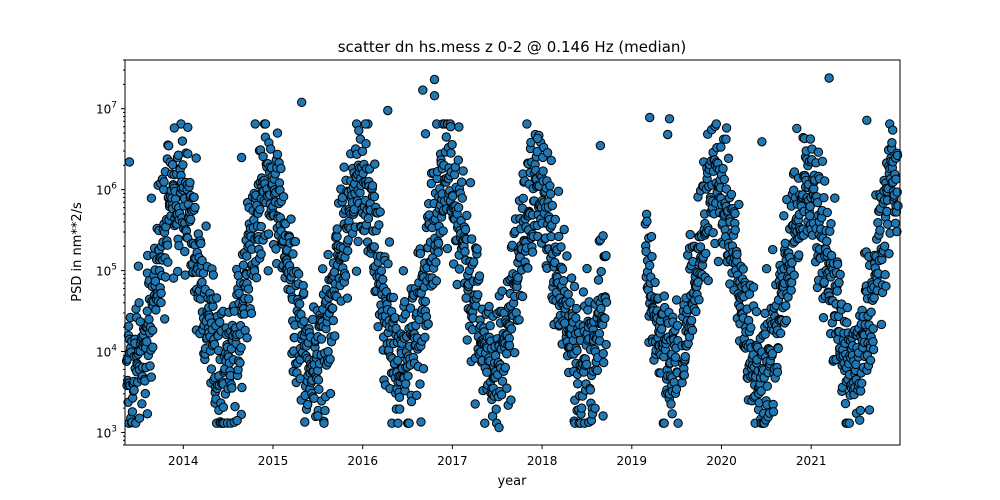 The width and height of the screenshot is (1000, 500). What do you see at coordinates (542, 461) in the screenshot?
I see `x-tick-label: 2018` at bounding box center [542, 461].